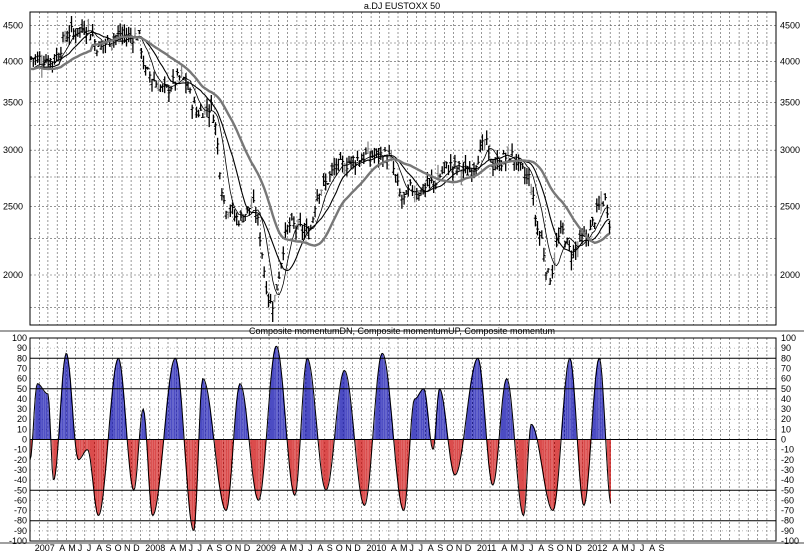 The width and height of the screenshot is (804, 555). What do you see at coordinates (786, 409) in the screenshot?
I see `momentum-tick-label-right: 30` at bounding box center [786, 409].